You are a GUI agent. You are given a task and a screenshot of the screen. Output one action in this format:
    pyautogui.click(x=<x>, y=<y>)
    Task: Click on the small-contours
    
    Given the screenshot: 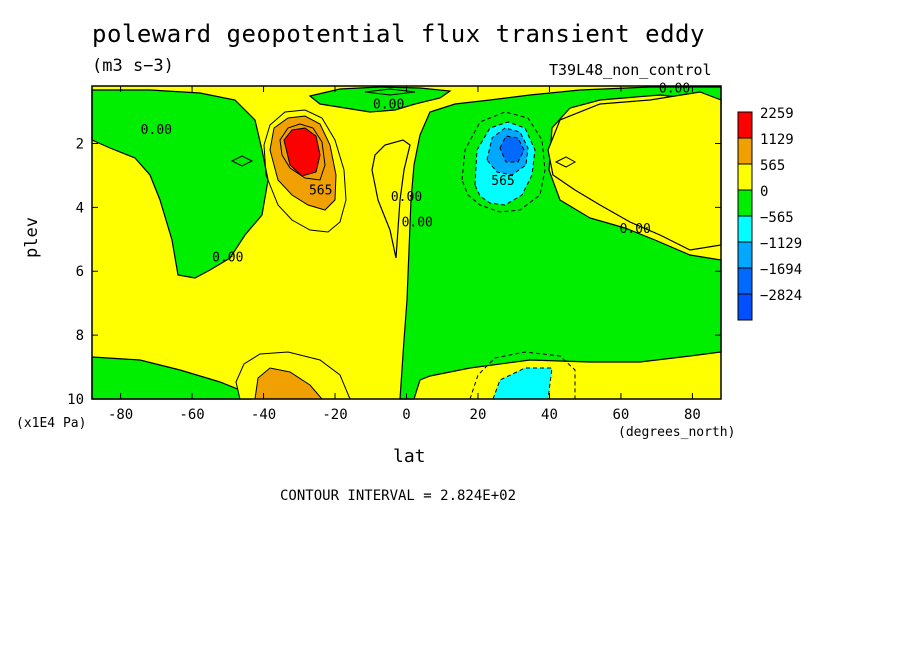 What is the action you would take?
    pyautogui.click(x=403, y=128)
    